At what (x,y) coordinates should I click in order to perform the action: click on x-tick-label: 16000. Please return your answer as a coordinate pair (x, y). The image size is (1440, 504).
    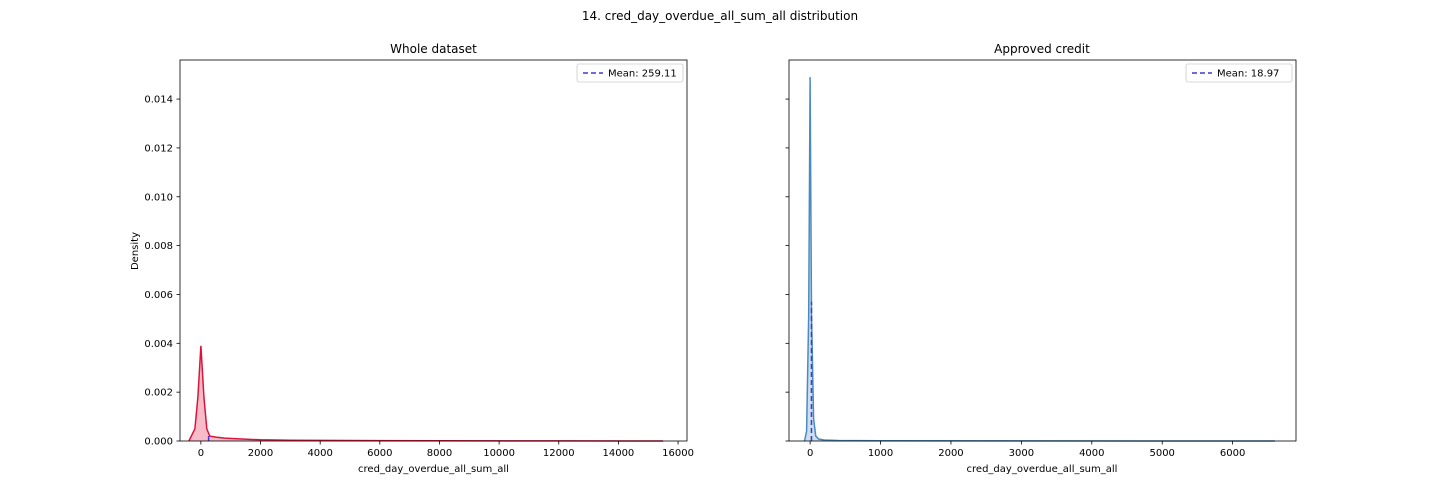
    Looking at the image, I should click on (678, 453).